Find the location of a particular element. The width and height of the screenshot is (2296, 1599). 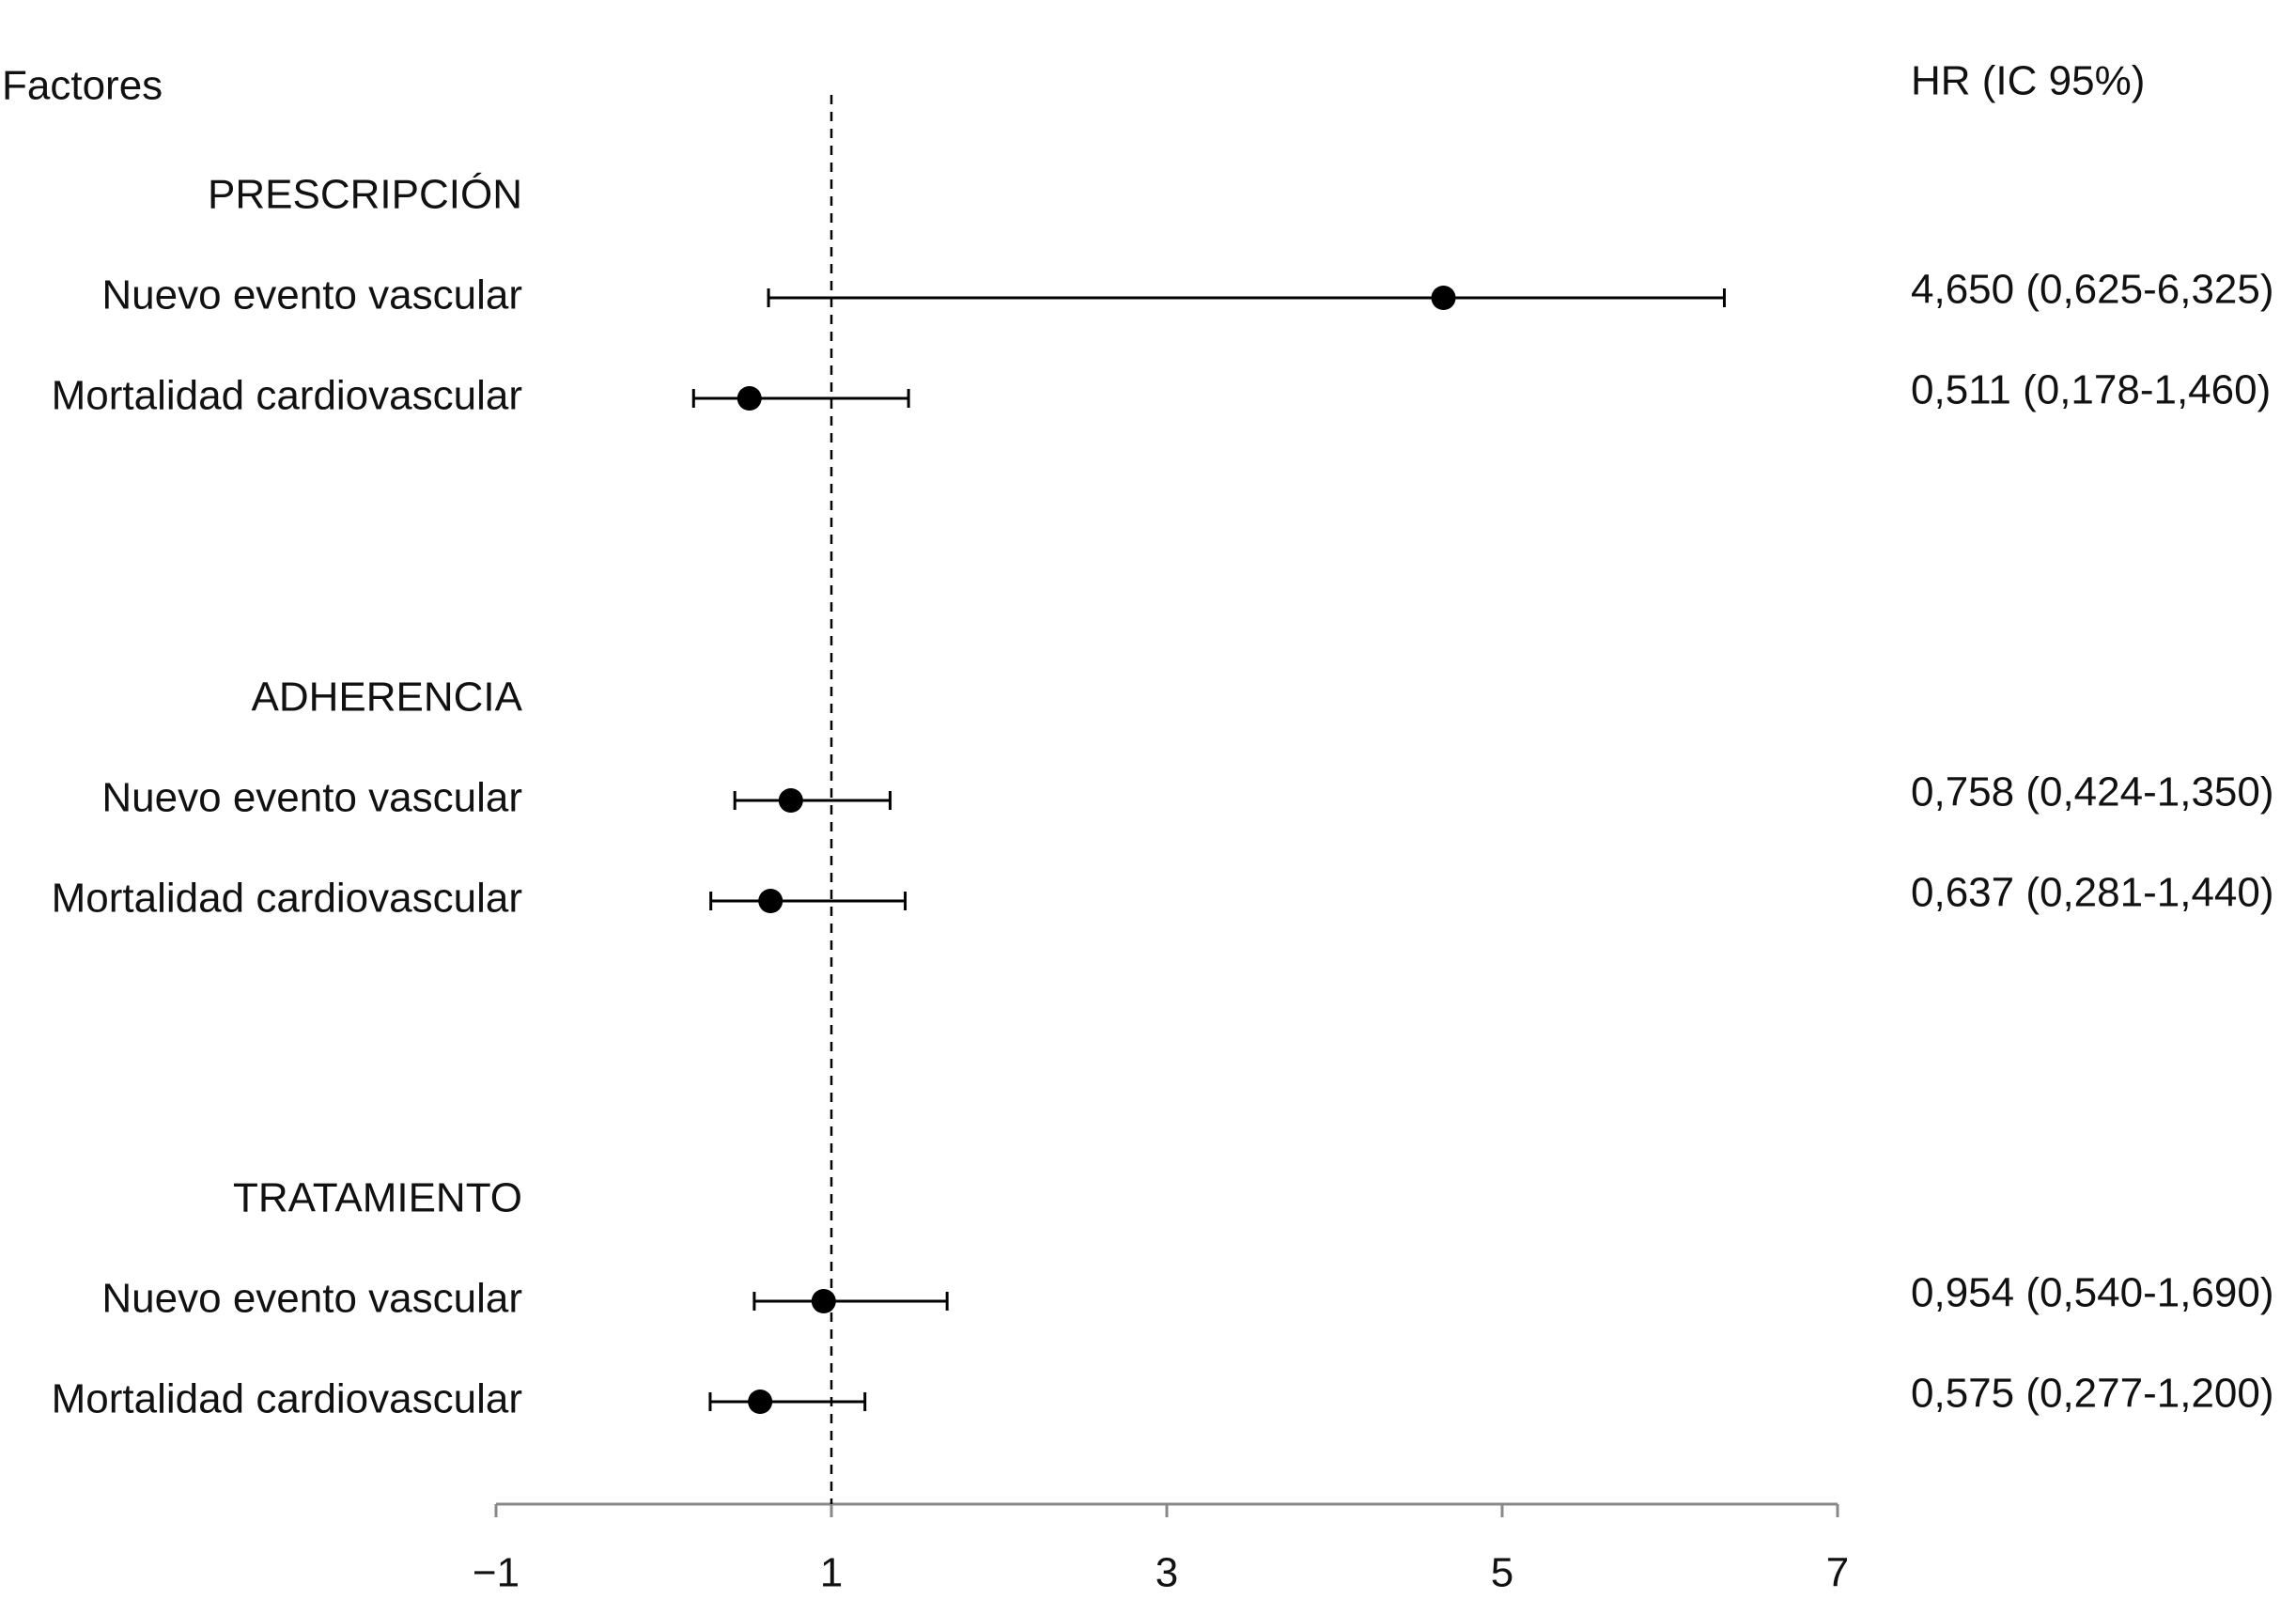

value-label: 0,575 (0,277-1,200) is located at coordinates (2092, 1394).